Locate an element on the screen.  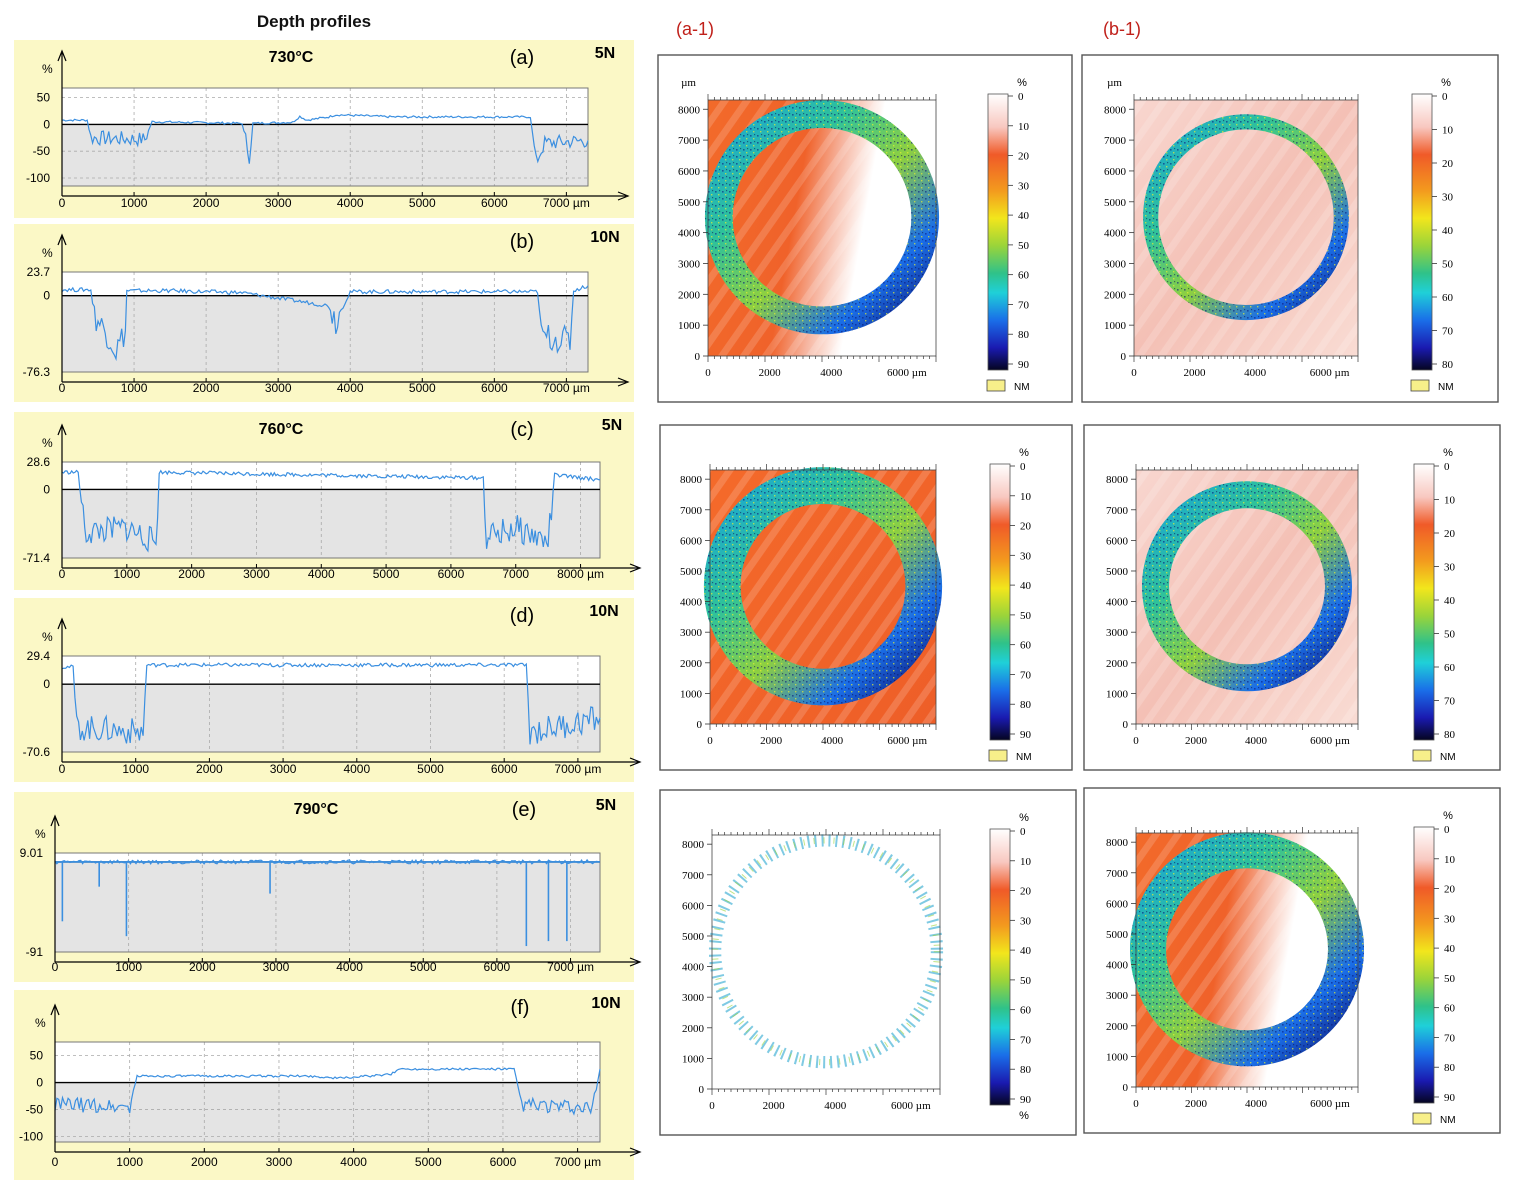
map-x-tick-label: 6000 µm is located at coordinates (907, 373).